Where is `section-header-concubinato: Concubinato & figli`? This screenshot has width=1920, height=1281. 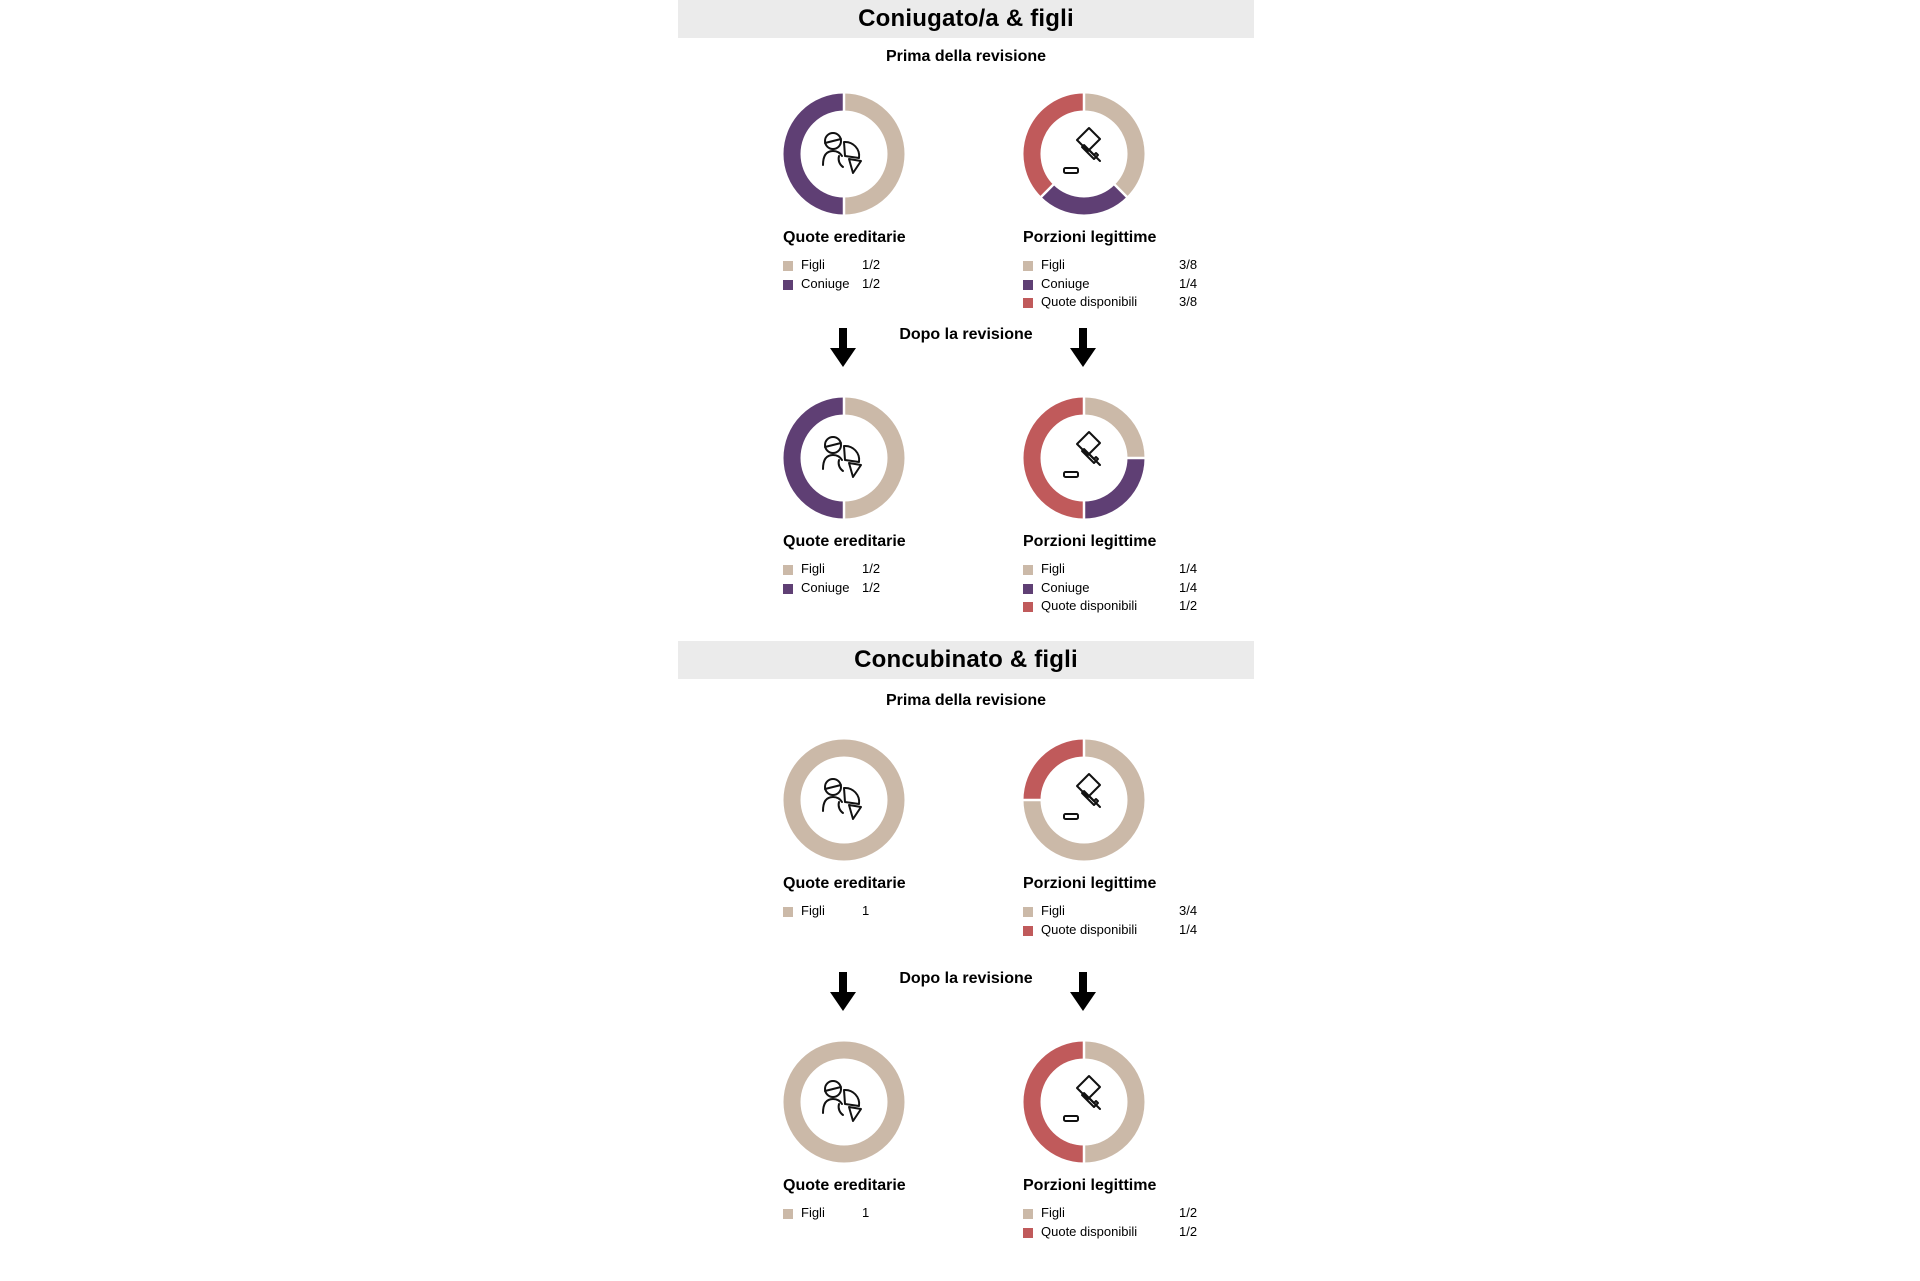 section-header-concubinato: Concubinato & figli is located at coordinates (966, 660).